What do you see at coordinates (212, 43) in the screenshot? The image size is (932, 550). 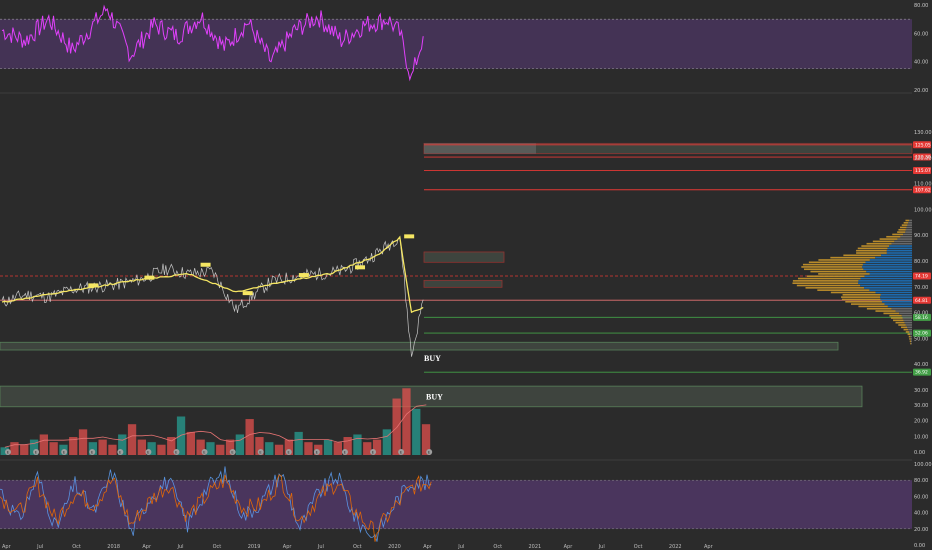 I see `rsi-line` at bounding box center [212, 43].